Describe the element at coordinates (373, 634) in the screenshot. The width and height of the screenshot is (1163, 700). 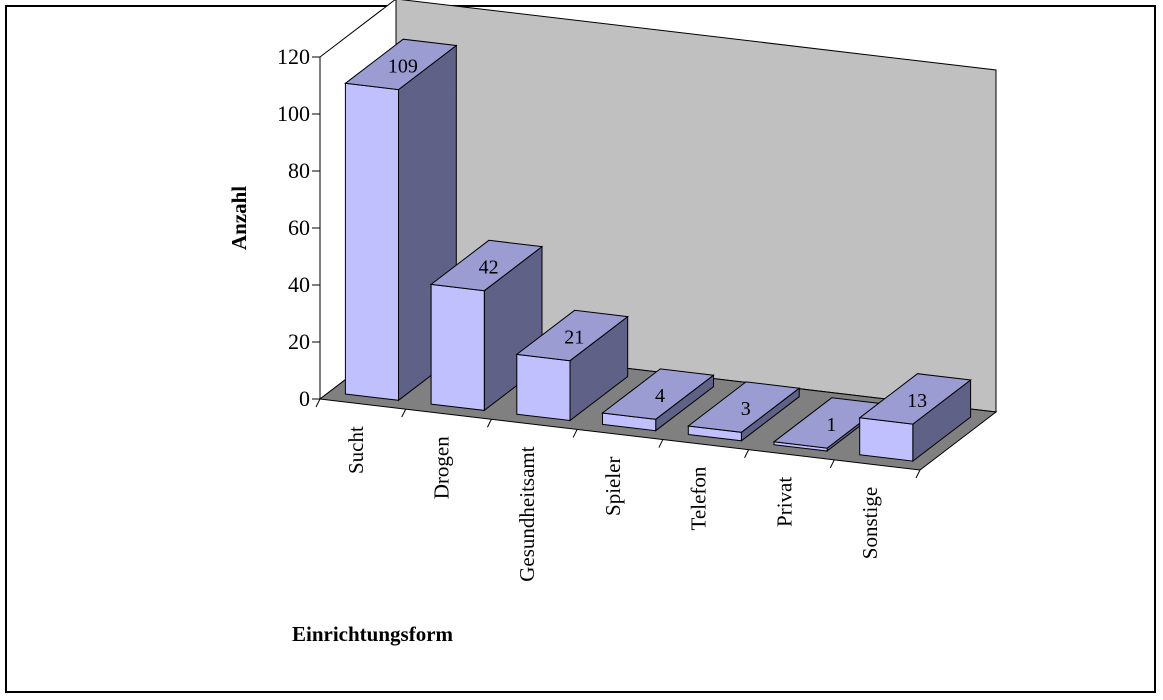
I see `x-axis-title: Einrichtungsform` at that location.